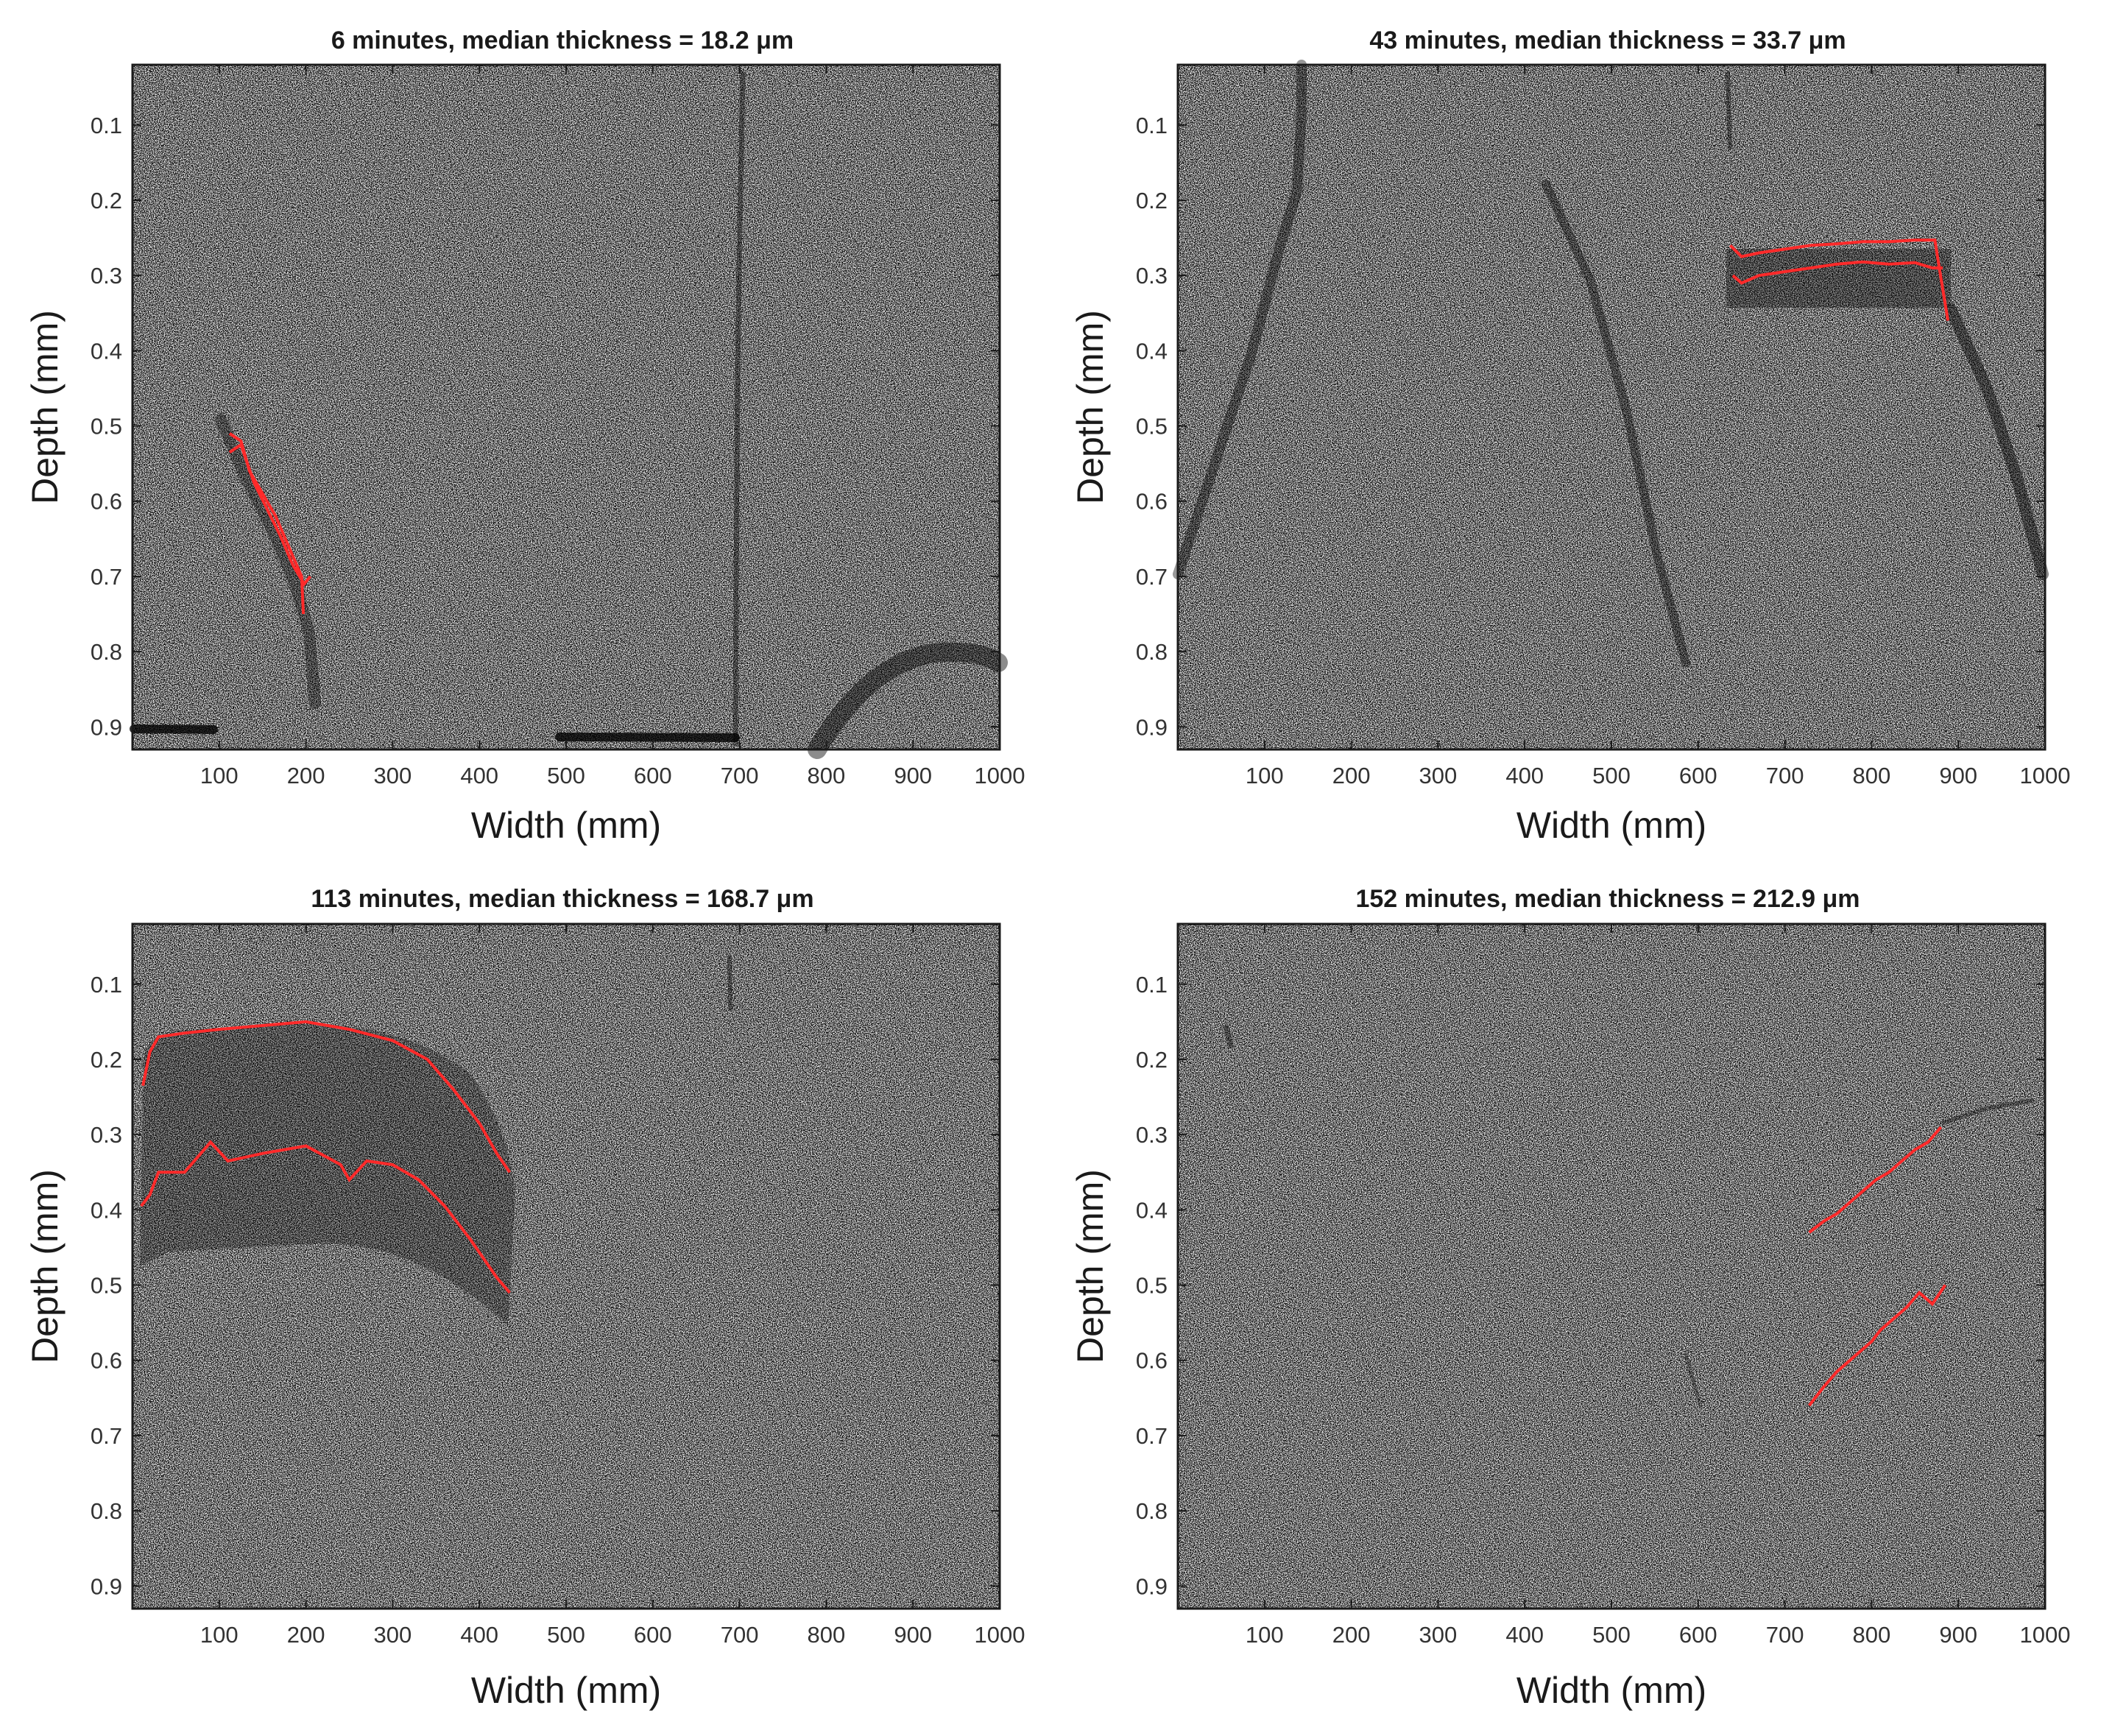 The height and width of the screenshot is (1736, 2101). What do you see at coordinates (1438, 1635) in the screenshot?
I see `panel-4-xtick-label: 300` at bounding box center [1438, 1635].